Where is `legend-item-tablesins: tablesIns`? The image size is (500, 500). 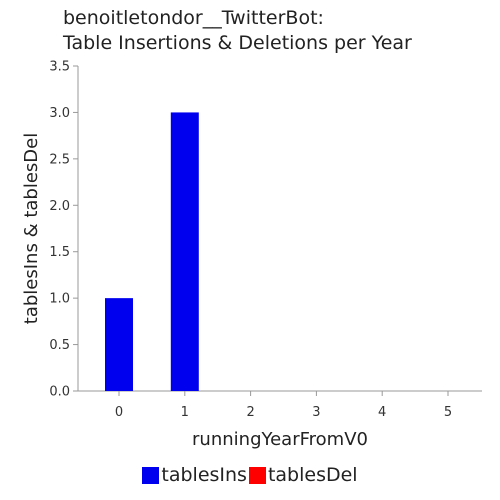
legend-item-tablesins: tablesIns is located at coordinates (194, 475).